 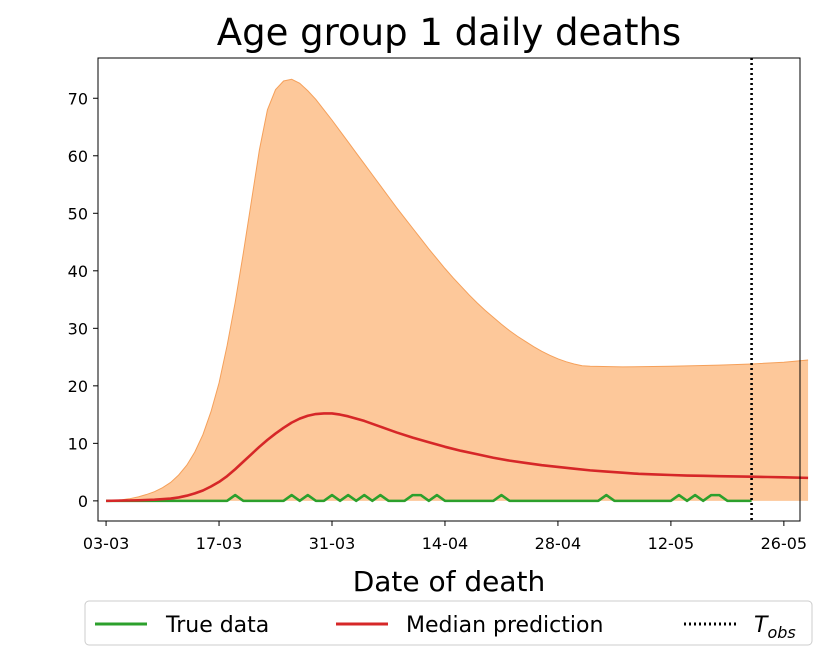 I want to click on x-axis-label: Date of death, so click(x=449, y=581).